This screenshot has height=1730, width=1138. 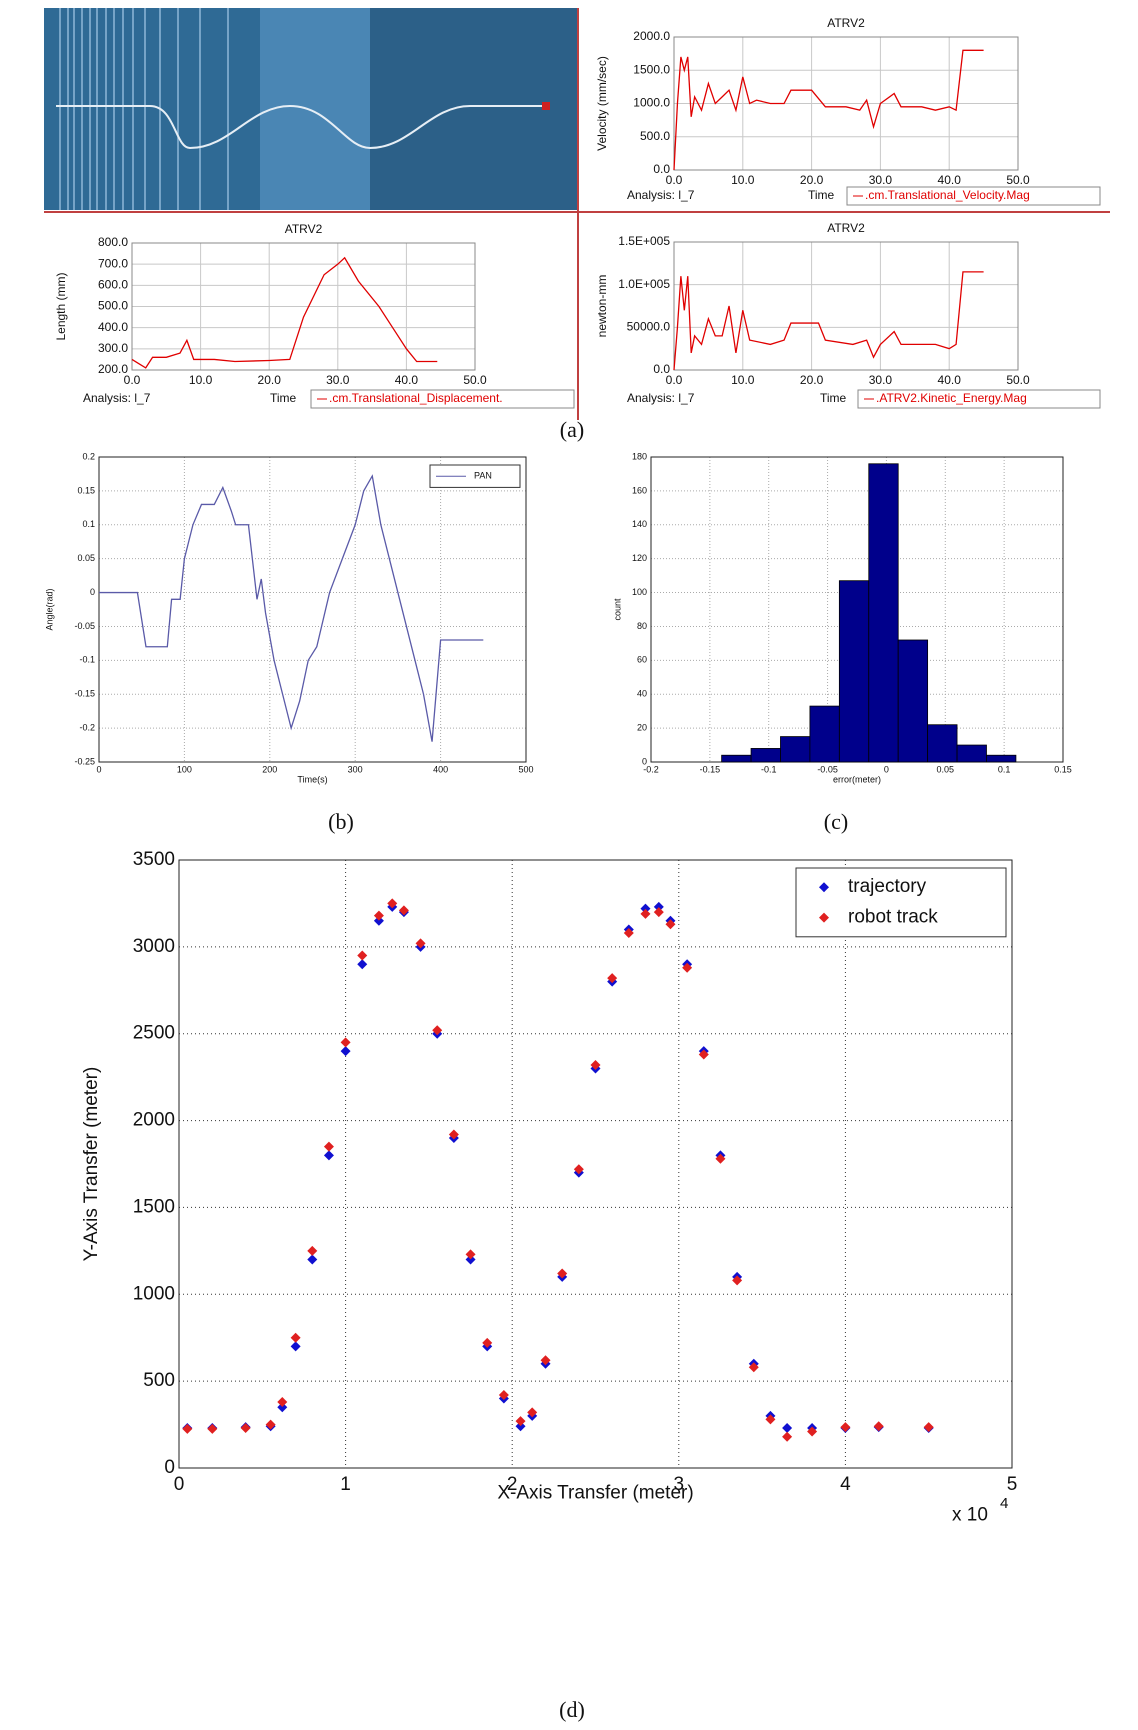 I want to click on x-tick-label: 20.0, so click(x=812, y=380).